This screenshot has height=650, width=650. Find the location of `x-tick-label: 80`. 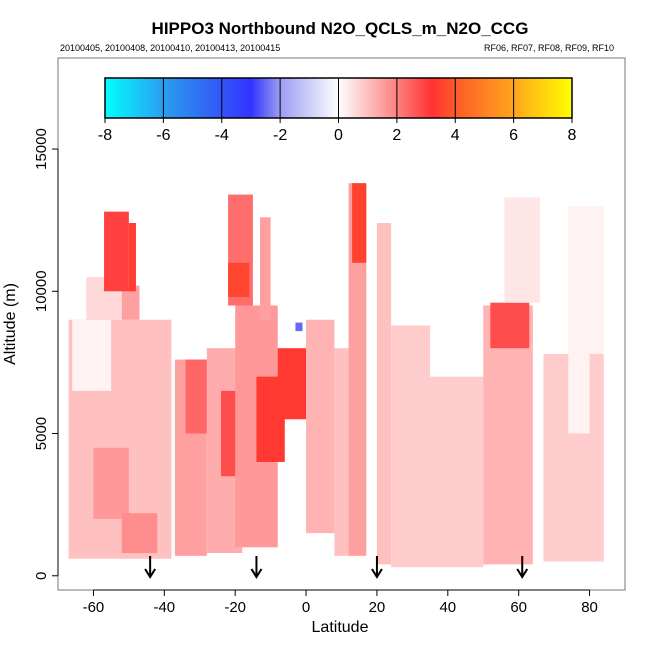

x-tick-label: 80 is located at coordinates (589, 607).